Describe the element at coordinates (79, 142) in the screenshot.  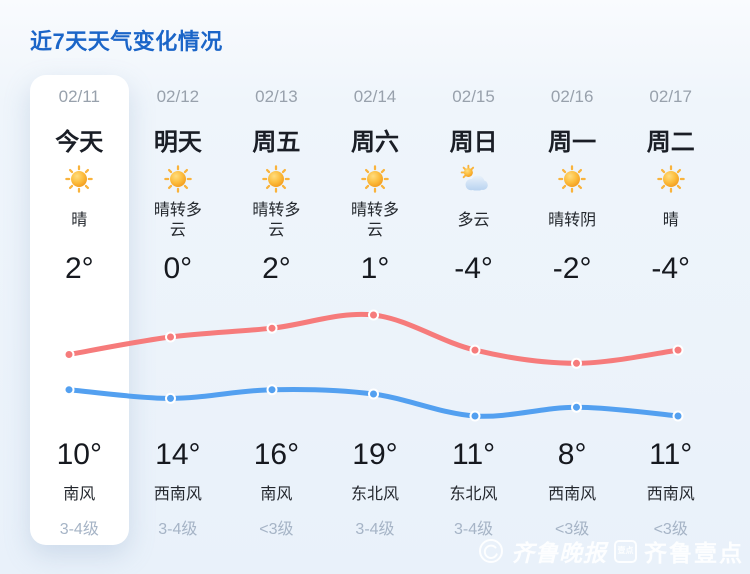
I see `day-name: 今天` at that location.